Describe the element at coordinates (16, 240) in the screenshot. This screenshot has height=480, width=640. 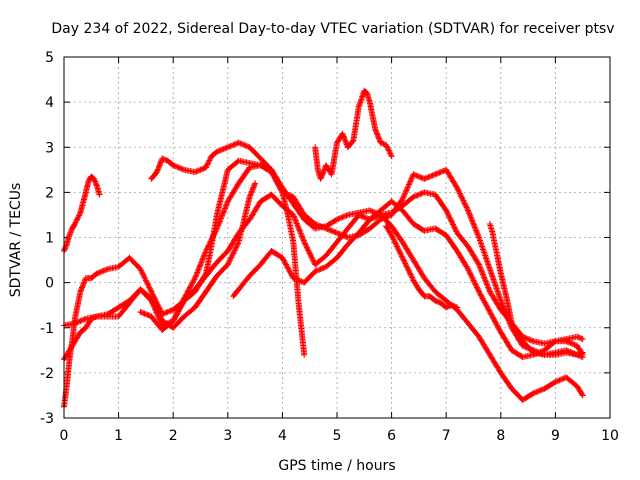
I see `y-axis-title: SDTVAR / TECUs` at that location.